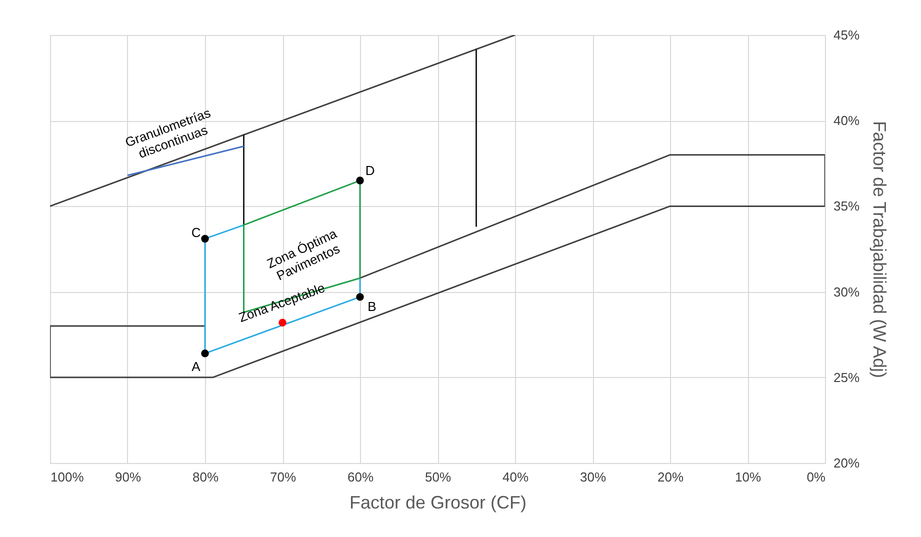 This screenshot has height=537, width=921. Describe the element at coordinates (128, 477) in the screenshot. I see `x-tick-label: 90%` at that location.